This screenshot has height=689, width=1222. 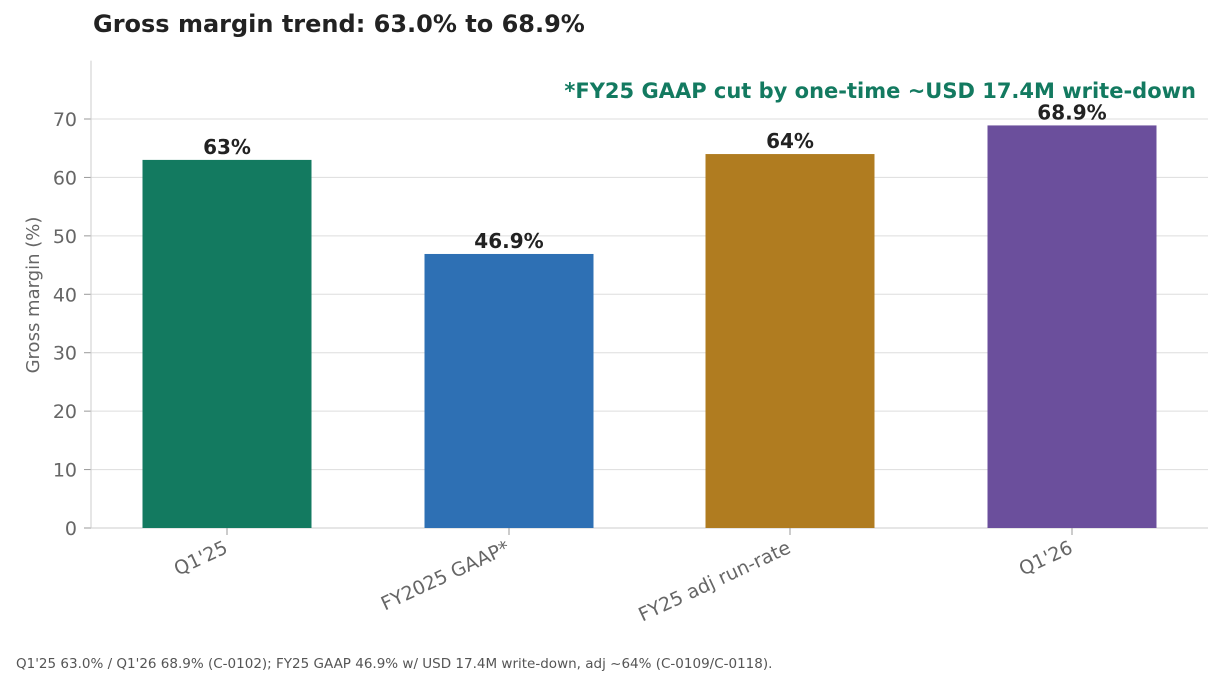 What do you see at coordinates (33, 295) in the screenshot?
I see `y-axis-label: Gross margin (%)` at bounding box center [33, 295].